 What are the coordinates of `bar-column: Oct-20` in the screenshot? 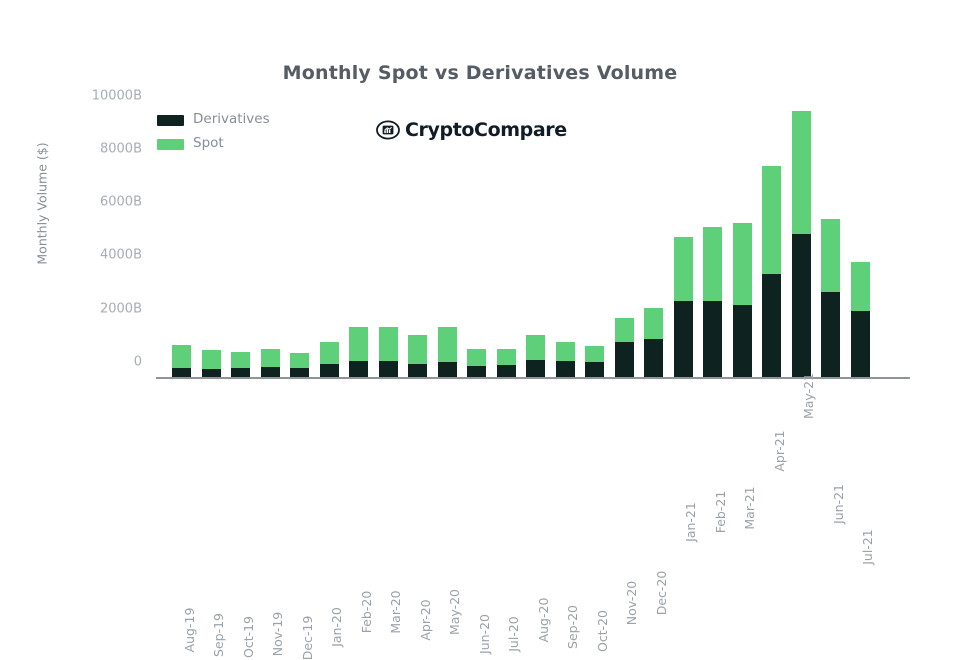 It's located at (597, 499).